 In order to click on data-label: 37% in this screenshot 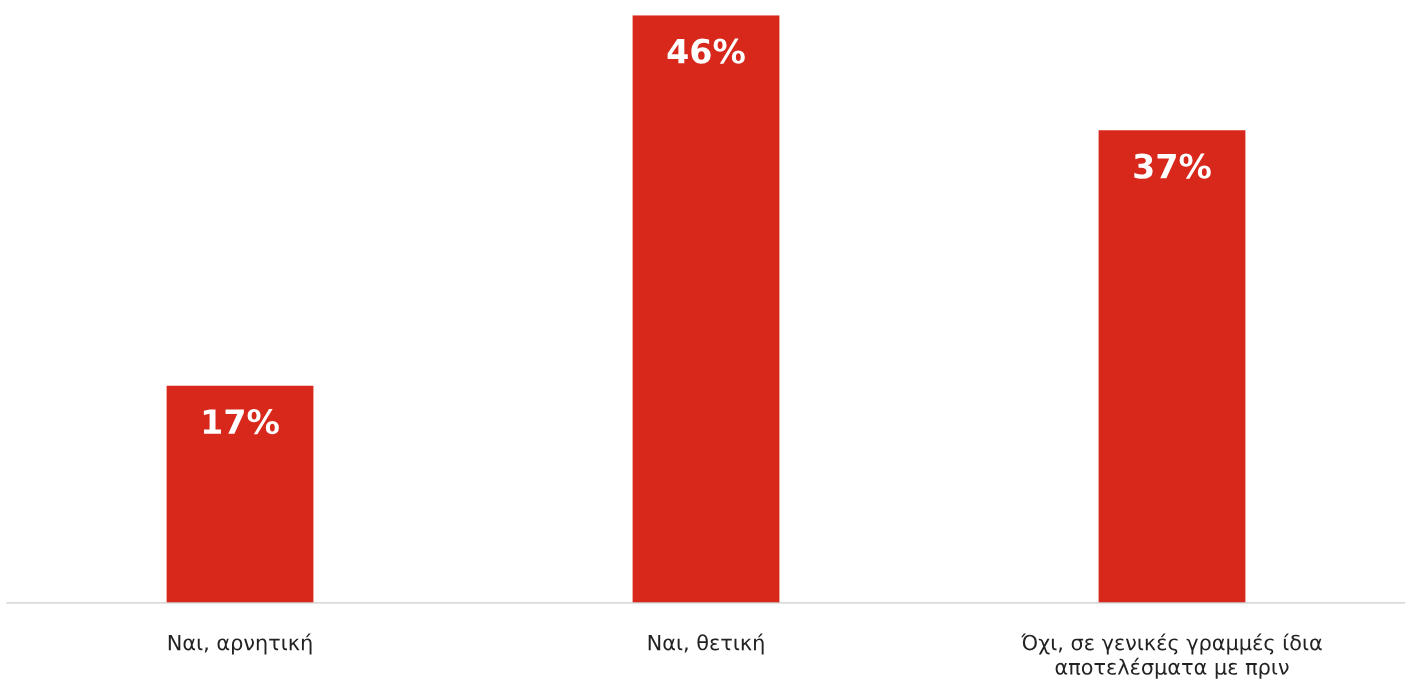, I will do `click(1172, 166)`.